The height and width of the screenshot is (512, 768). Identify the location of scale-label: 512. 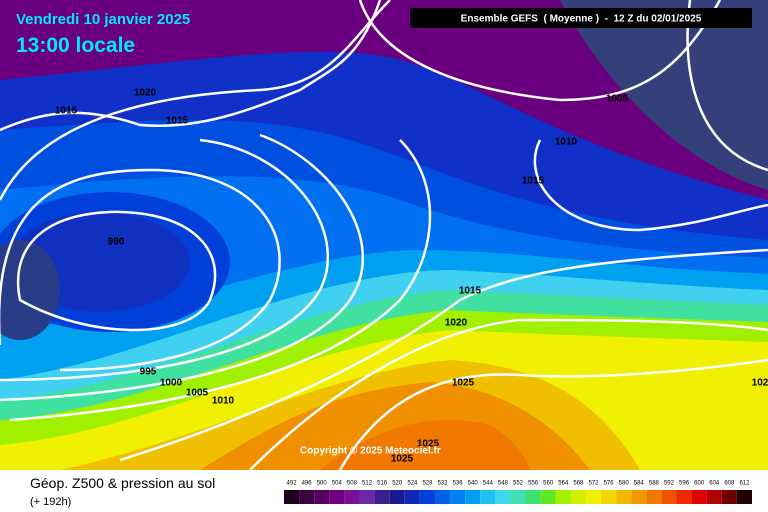
(367, 484).